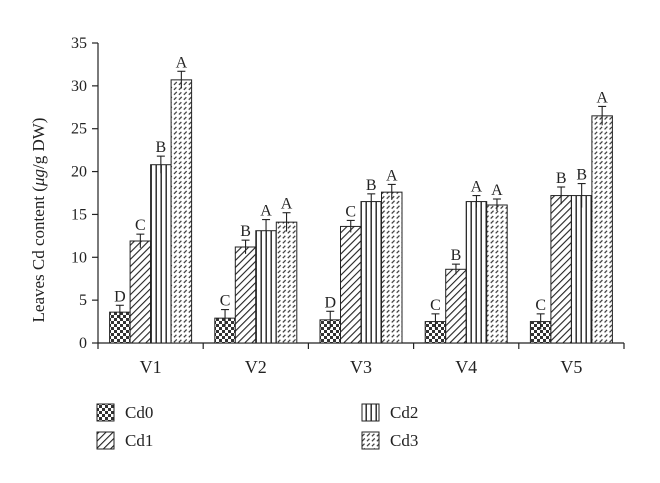  Describe the element at coordinates (476, 272) in the screenshot. I see `bar-cd2-v4` at that location.